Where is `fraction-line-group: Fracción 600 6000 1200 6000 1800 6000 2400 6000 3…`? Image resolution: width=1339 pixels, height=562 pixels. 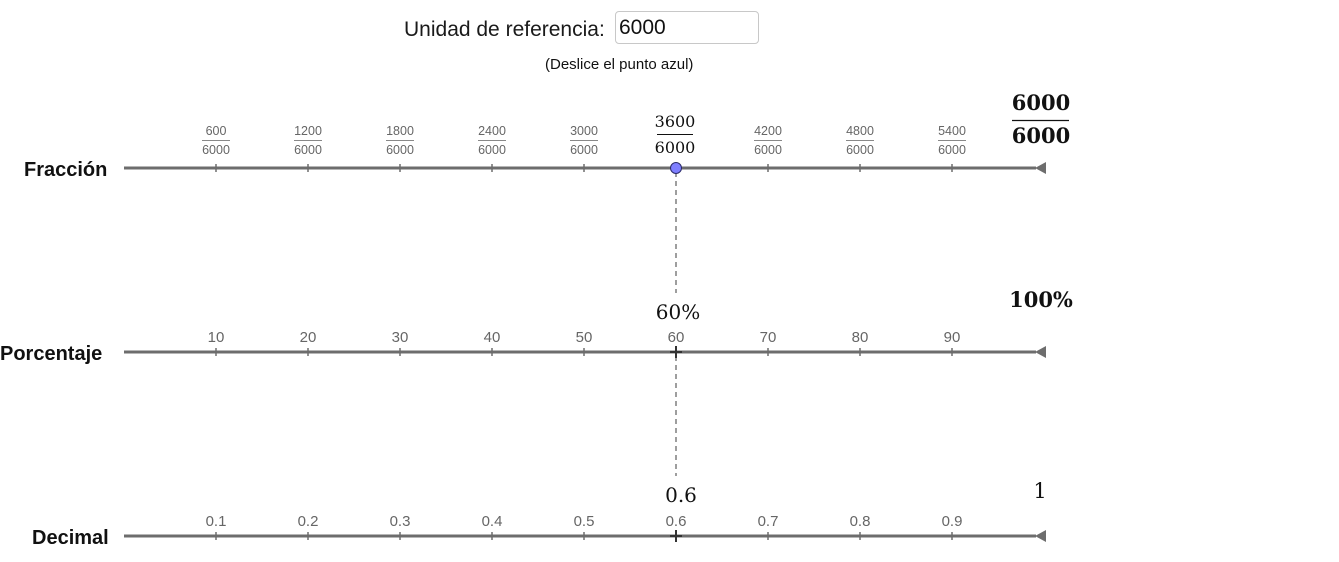 fraction-line-group: Fracción 600 6000 1200 6000 1800 6000 2400 6000 3… is located at coordinates (547, 135).